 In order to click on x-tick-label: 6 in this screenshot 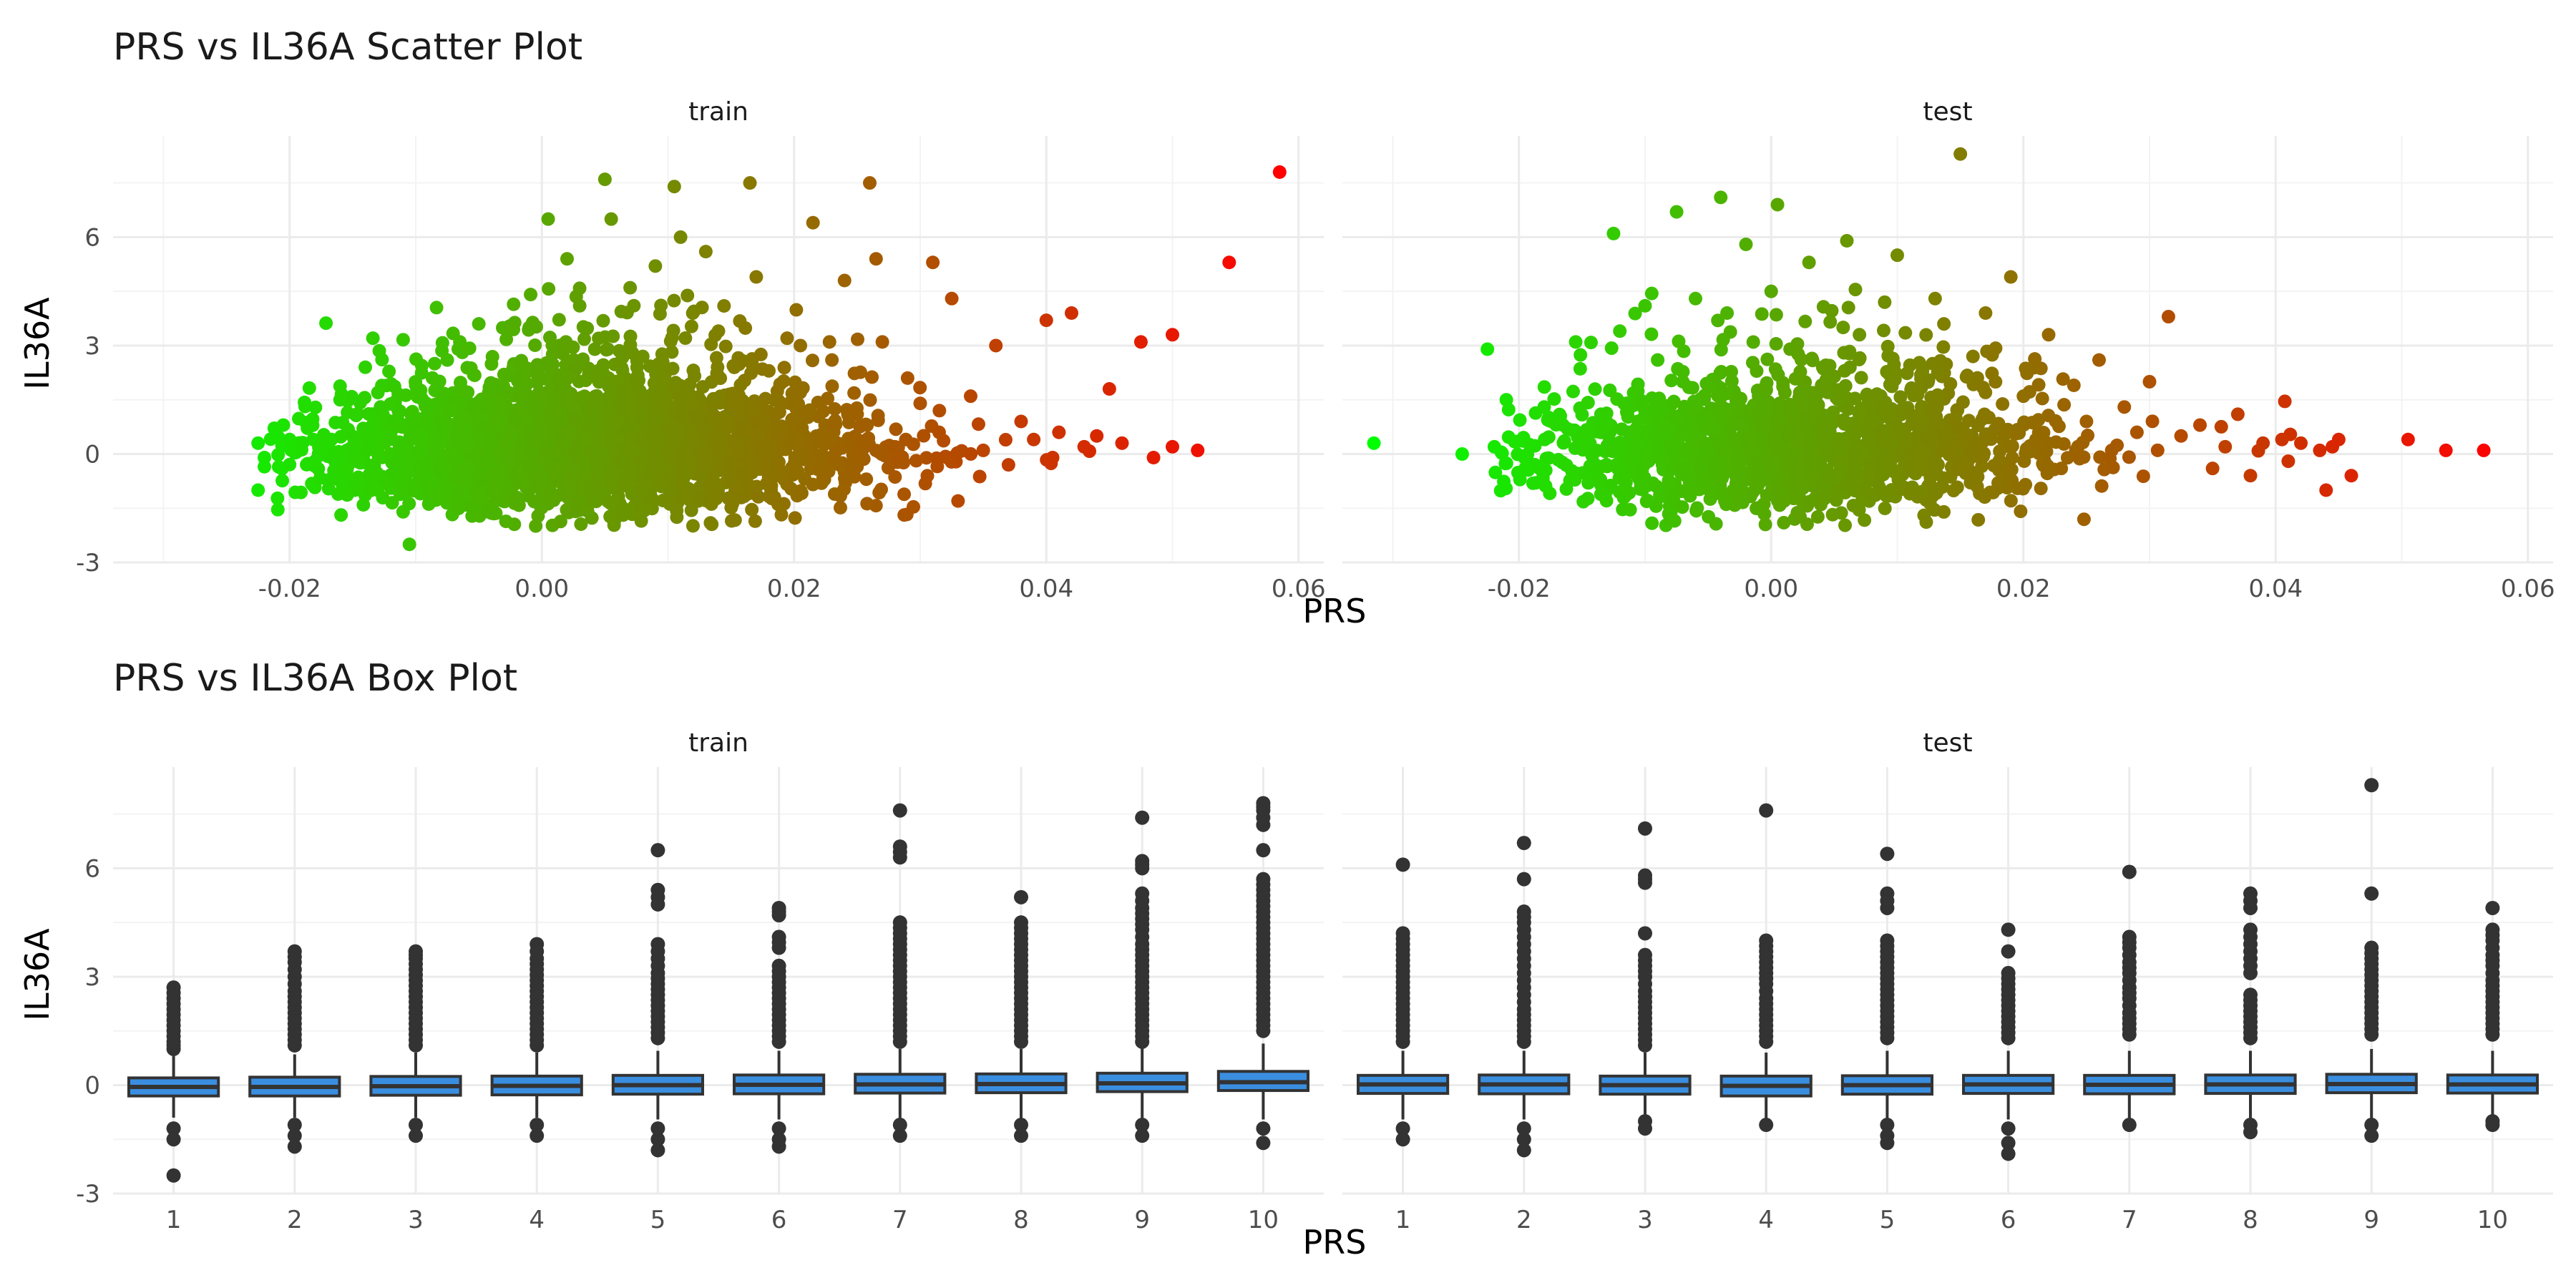, I will do `click(2008, 1220)`.